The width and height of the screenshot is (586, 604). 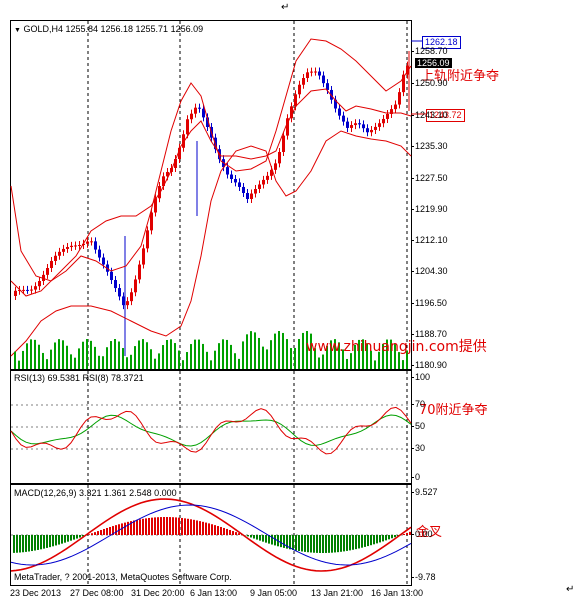 I want to click on price-tick: 1204.30, so click(x=429, y=271).